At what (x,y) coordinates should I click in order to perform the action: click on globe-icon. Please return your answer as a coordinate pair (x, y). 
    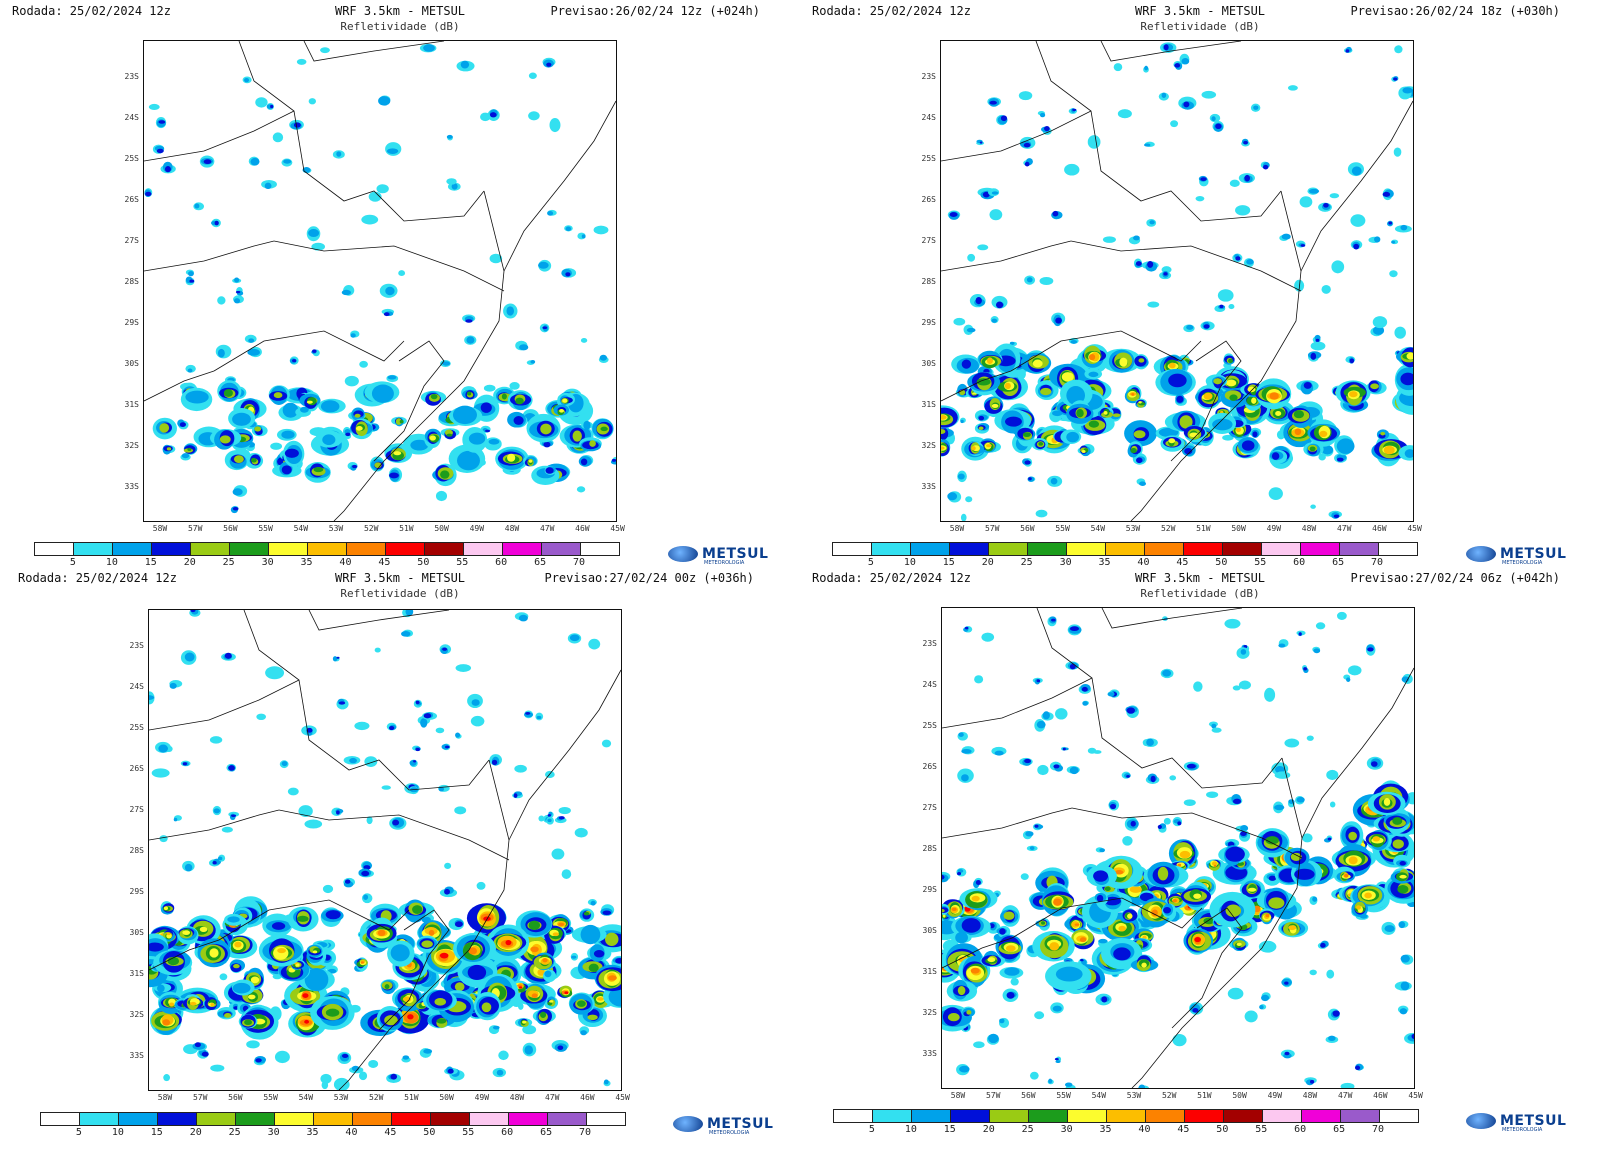
    Looking at the image, I should click on (1481, 554).